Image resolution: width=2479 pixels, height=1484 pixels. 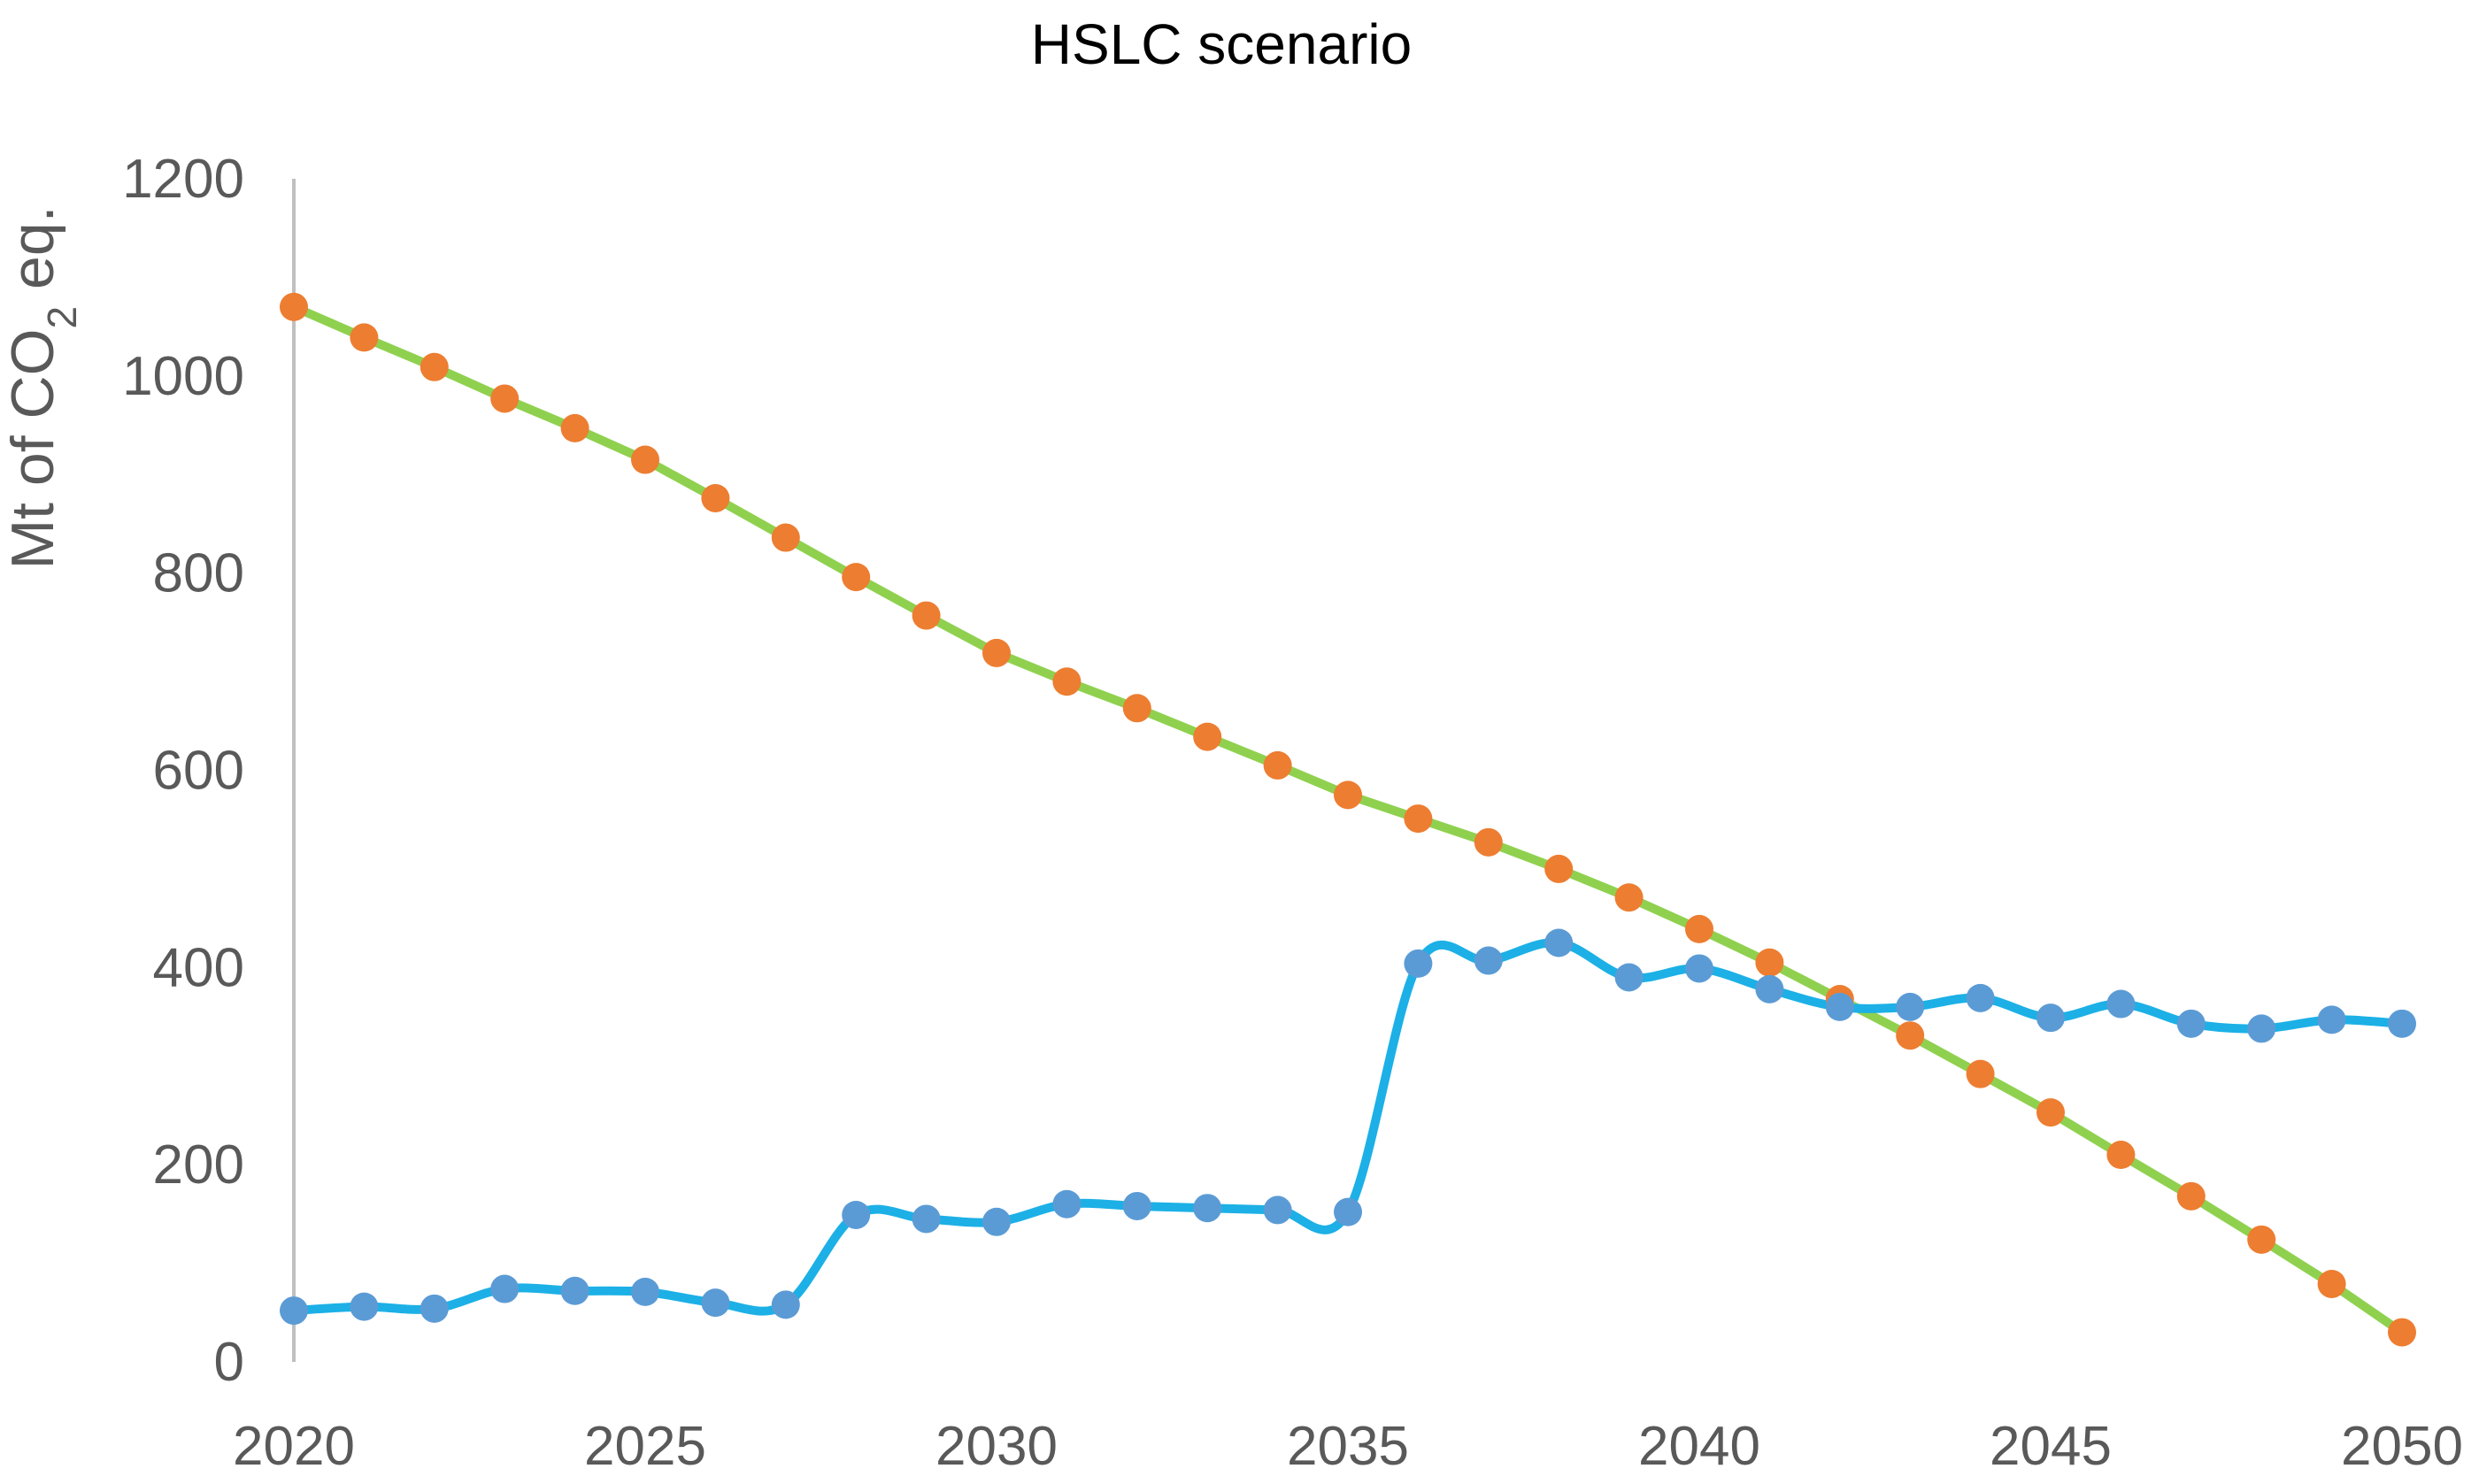 I want to click on x-tick-label: 2030, so click(x=996, y=1446).